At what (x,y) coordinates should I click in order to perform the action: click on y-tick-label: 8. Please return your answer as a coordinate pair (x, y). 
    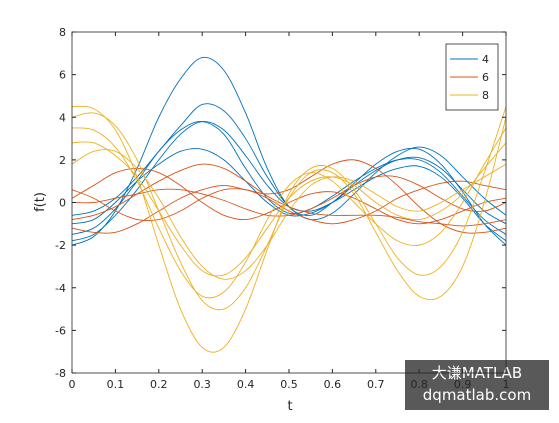
    Looking at the image, I should click on (62, 32).